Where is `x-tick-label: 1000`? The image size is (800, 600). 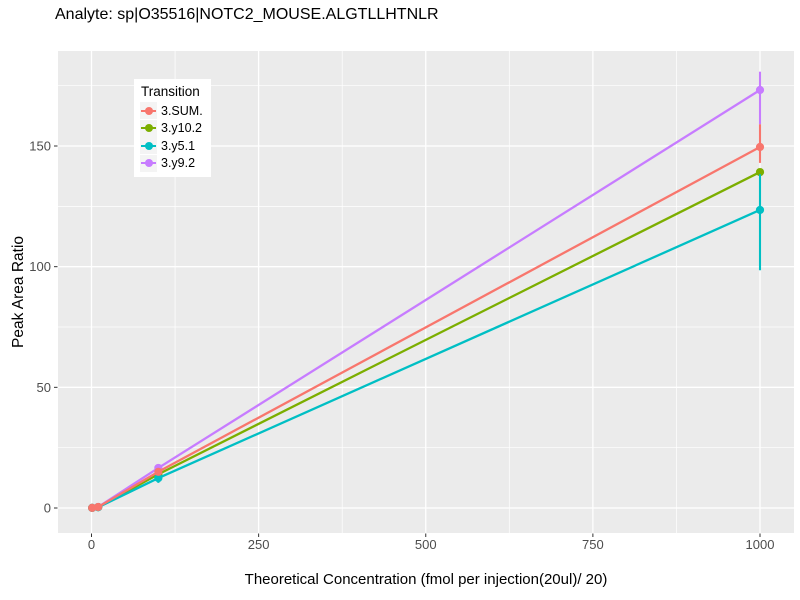 x-tick-label: 1000 is located at coordinates (760, 544).